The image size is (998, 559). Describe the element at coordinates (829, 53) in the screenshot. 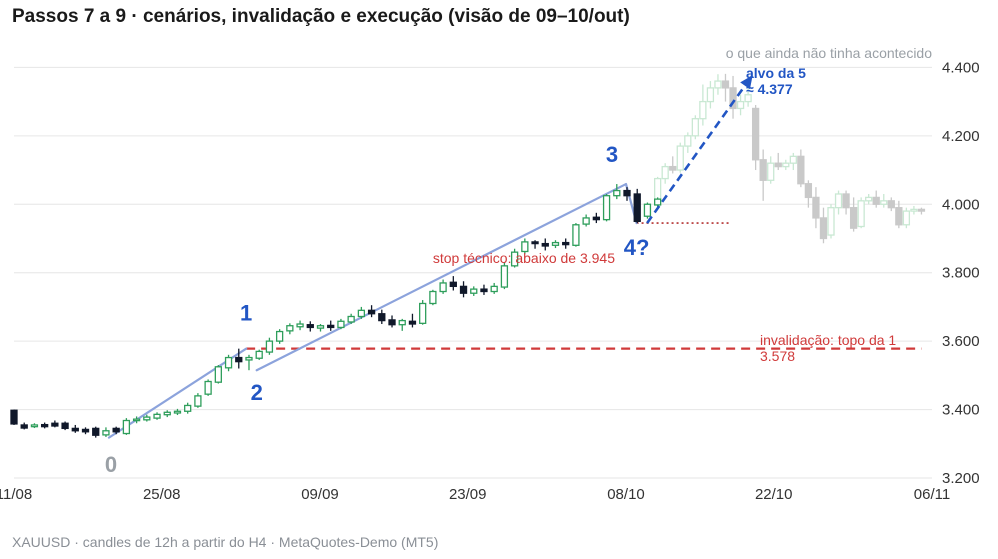

I see `future-note: o que ainda não tinha acontecido` at that location.